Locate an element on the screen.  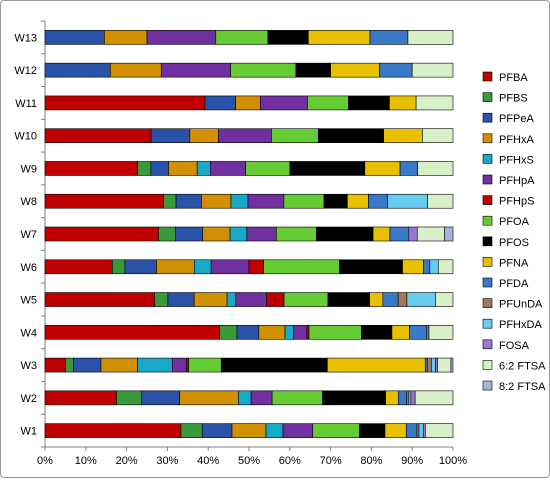
x-tick-label: 20% is located at coordinates (127, 461).